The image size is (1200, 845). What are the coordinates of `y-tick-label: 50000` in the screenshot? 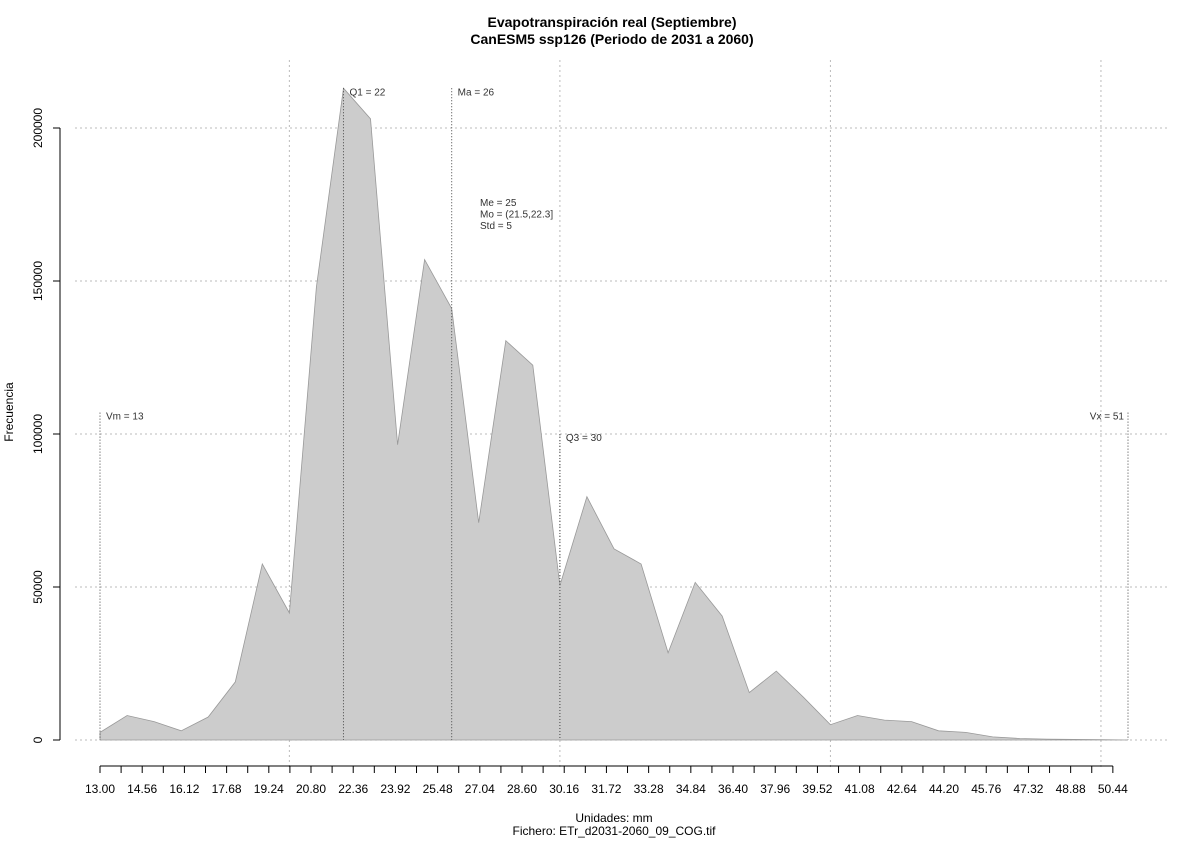 It's located at (38, 587).